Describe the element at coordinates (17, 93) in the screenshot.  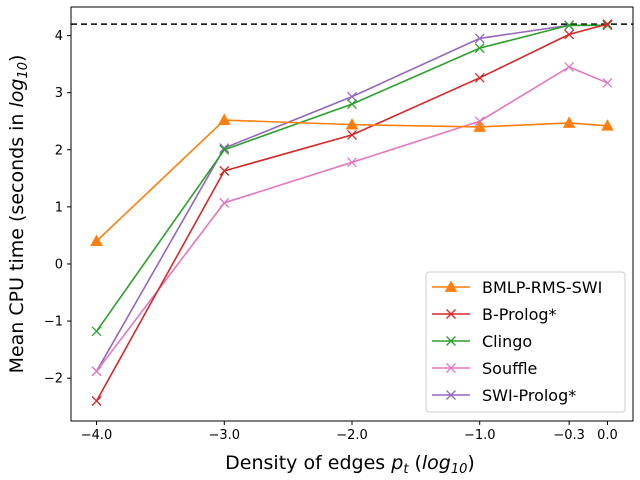
I see `y-axis-label-log: log` at that location.